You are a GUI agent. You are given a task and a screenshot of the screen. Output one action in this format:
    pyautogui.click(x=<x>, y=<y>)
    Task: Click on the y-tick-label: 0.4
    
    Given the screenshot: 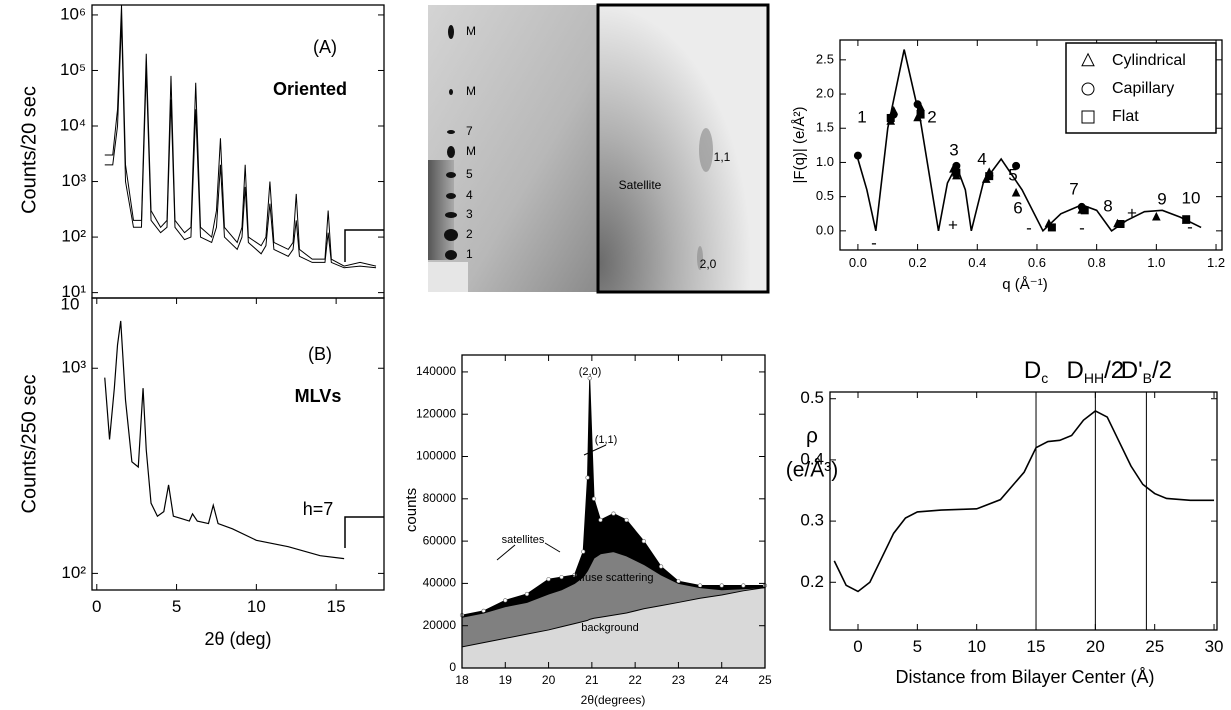 What is the action you would take?
    pyautogui.click(x=812, y=458)
    